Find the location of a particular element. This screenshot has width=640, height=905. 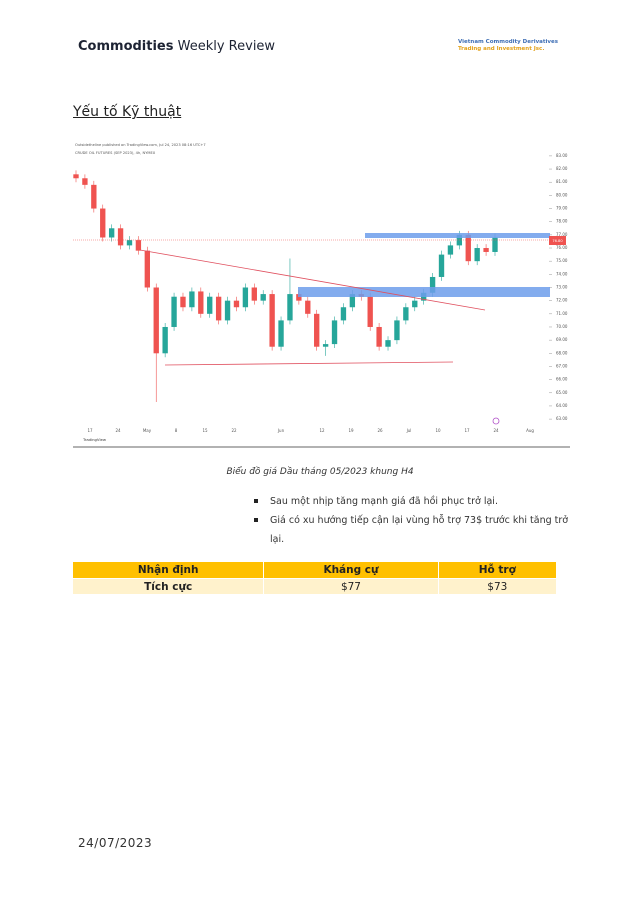

y-tick-label: 72.00 is located at coordinates (562, 300).